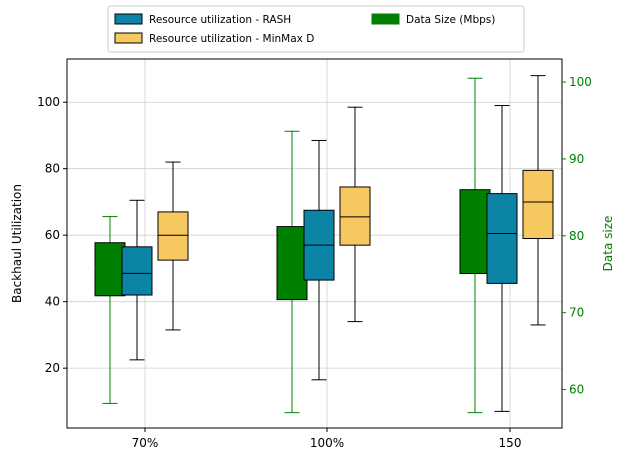  What do you see at coordinates (450, 20) in the screenshot?
I see `legend-label: Data Size (Mbps)` at bounding box center [450, 20].